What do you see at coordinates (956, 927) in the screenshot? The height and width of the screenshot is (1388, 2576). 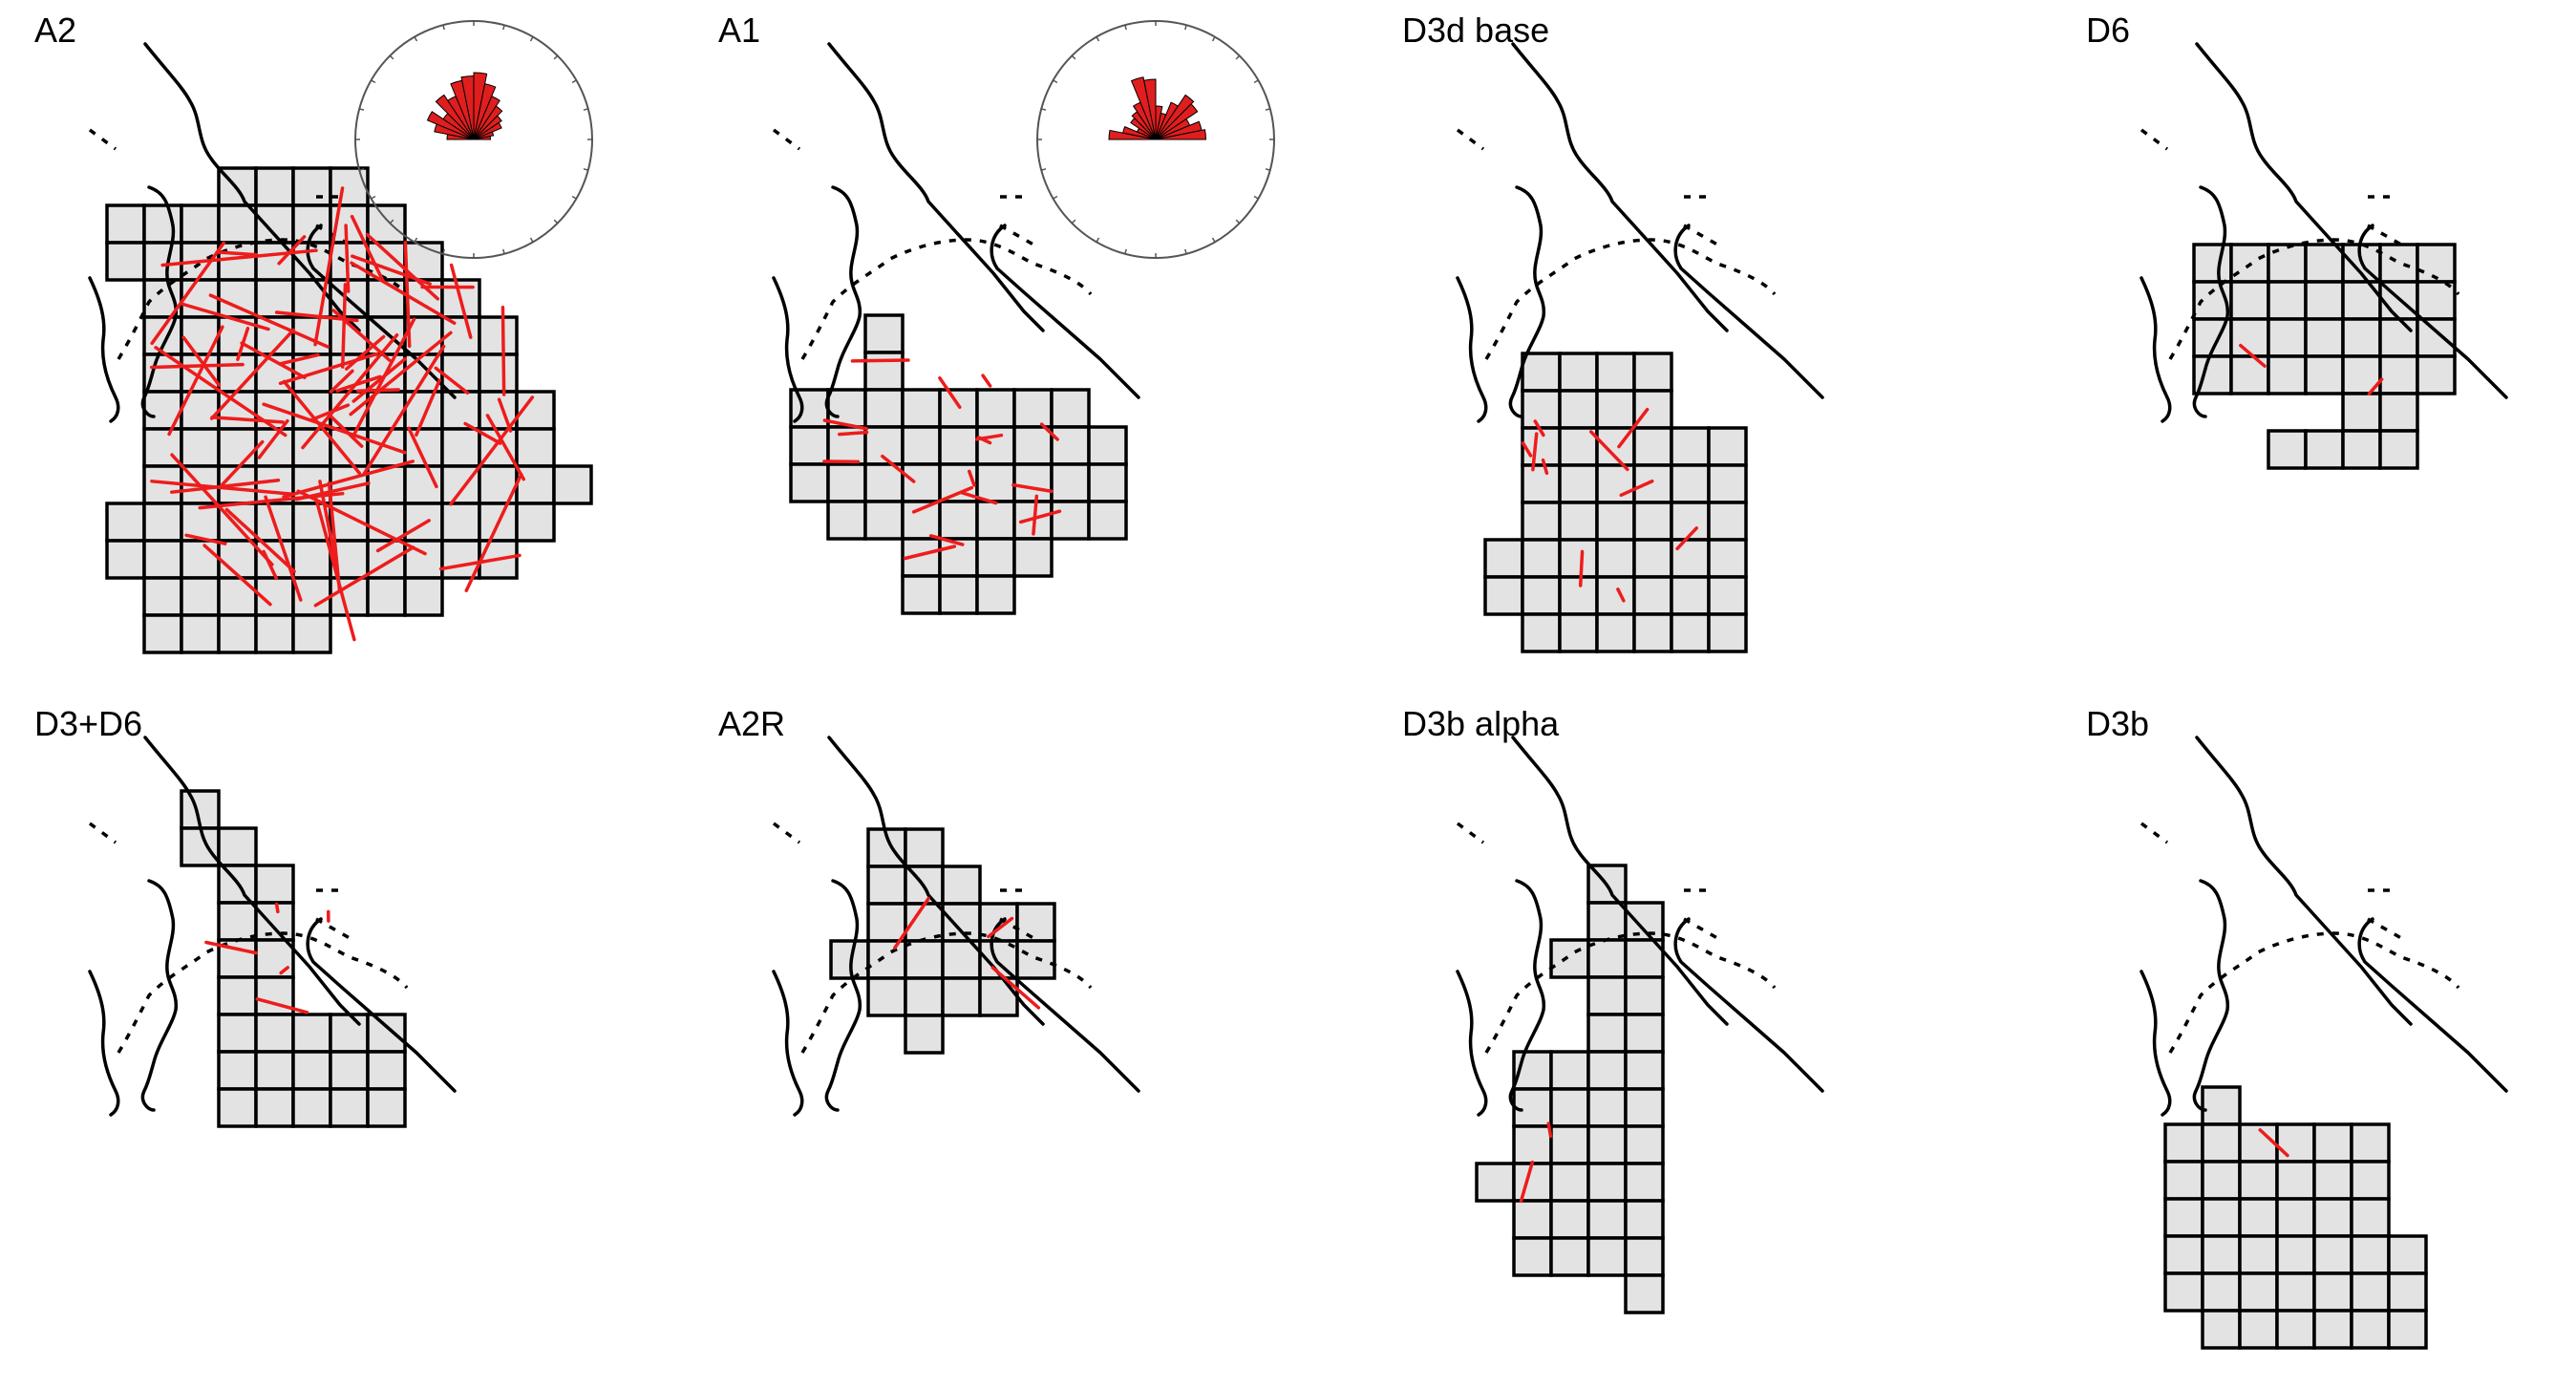 I see `coastline` at bounding box center [956, 927].